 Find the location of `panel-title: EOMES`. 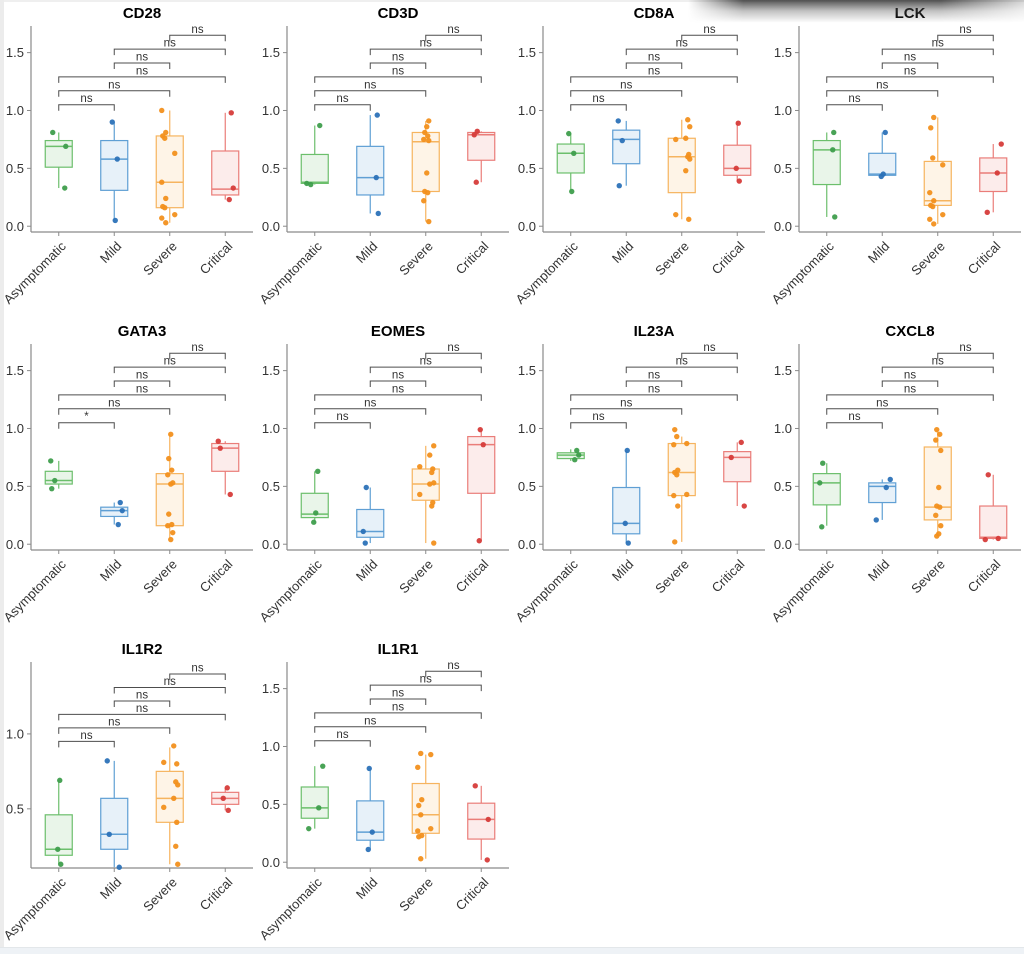

panel-title: EOMES is located at coordinates (398, 331).